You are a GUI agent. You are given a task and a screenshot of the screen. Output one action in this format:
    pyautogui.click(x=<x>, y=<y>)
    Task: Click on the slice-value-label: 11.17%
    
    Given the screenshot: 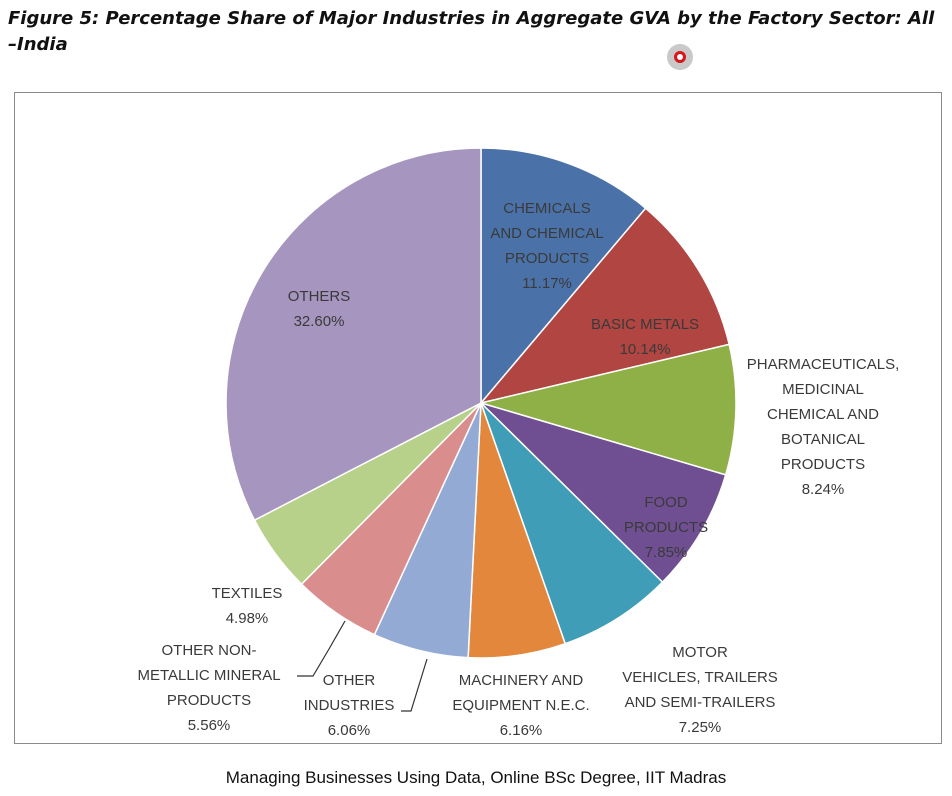 What is the action you would take?
    pyautogui.click(x=547, y=283)
    